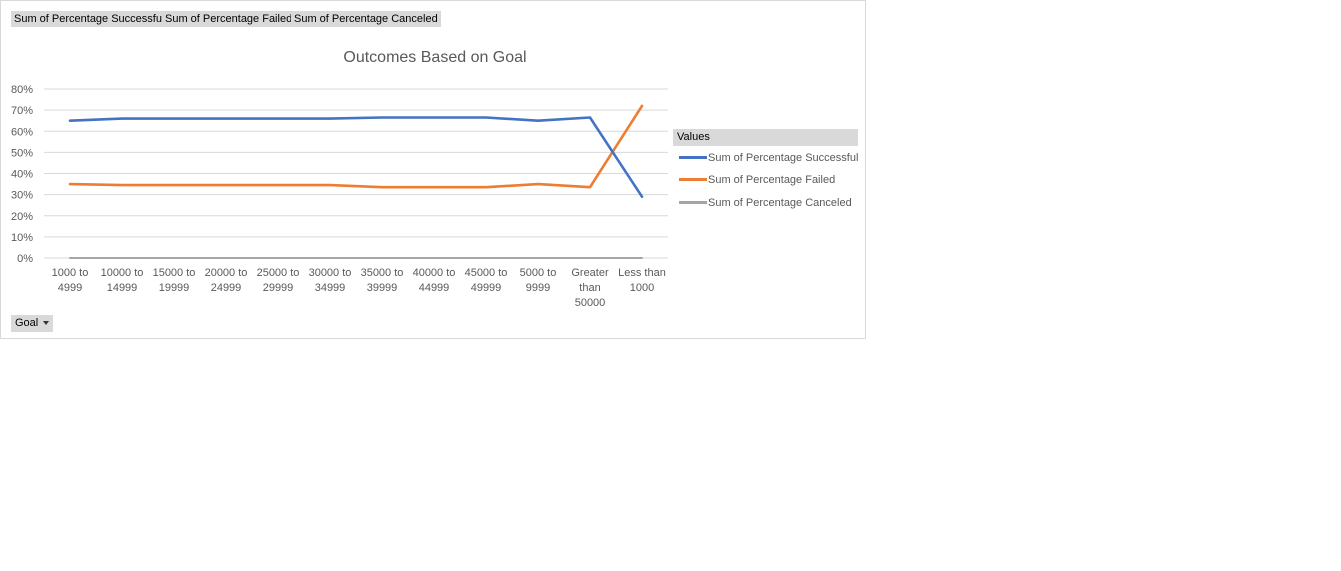 Image resolution: width=1341 pixels, height=571 pixels. Describe the element at coordinates (22, 217) in the screenshot. I see `y-tick-label: 20%` at that location.